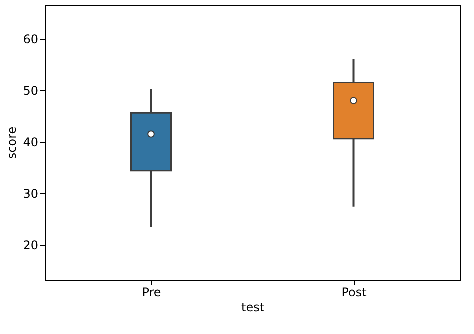 This screenshot has height=334, width=474. Describe the element at coordinates (253, 307) in the screenshot. I see `x-axis-title: test` at that location.